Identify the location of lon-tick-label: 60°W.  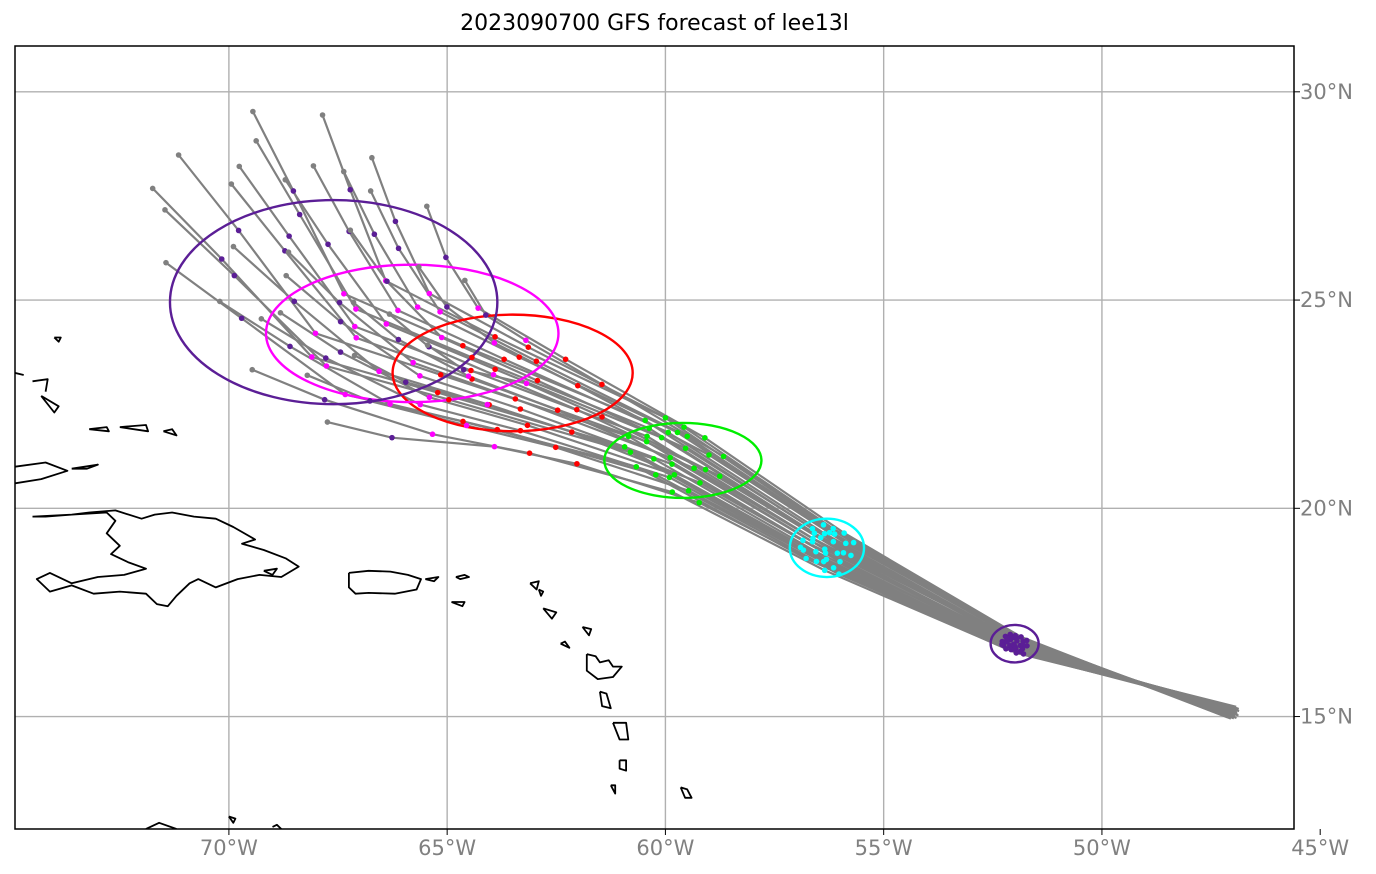
(665, 848).